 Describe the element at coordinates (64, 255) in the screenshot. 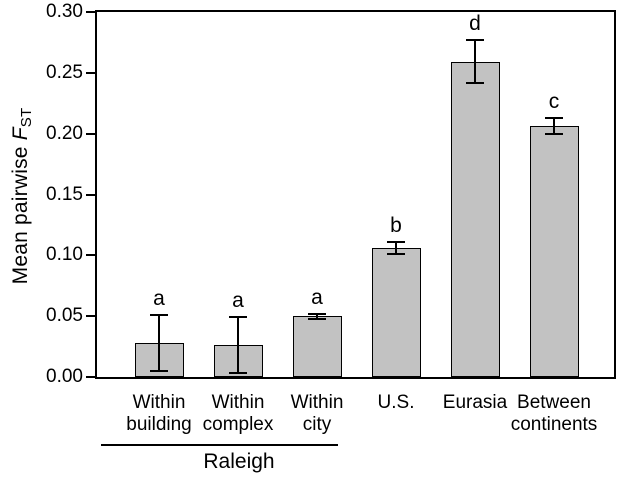

I see `y-tick-label: 0.10` at that location.